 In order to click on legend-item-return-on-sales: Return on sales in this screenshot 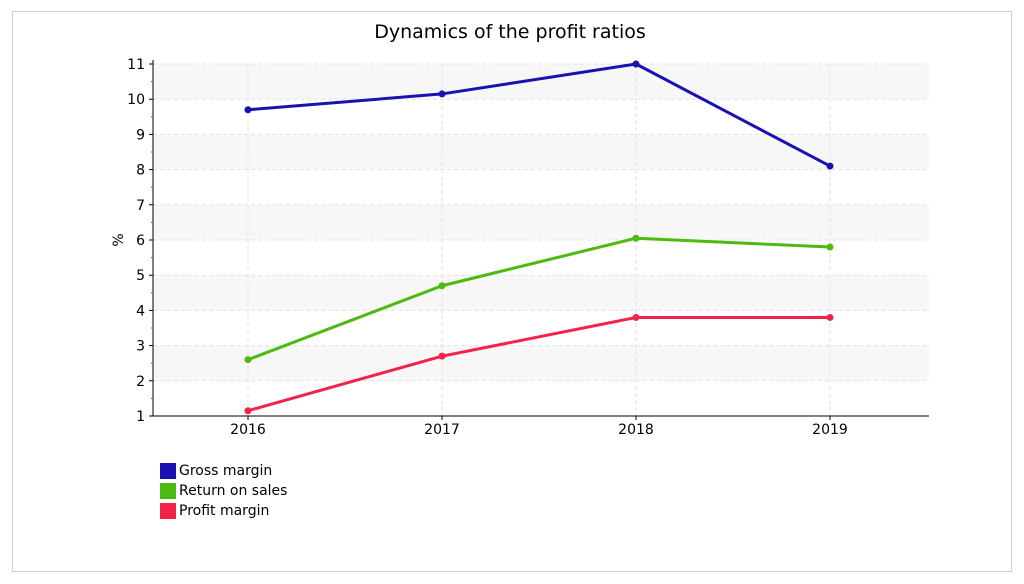, I will do `click(223, 491)`.